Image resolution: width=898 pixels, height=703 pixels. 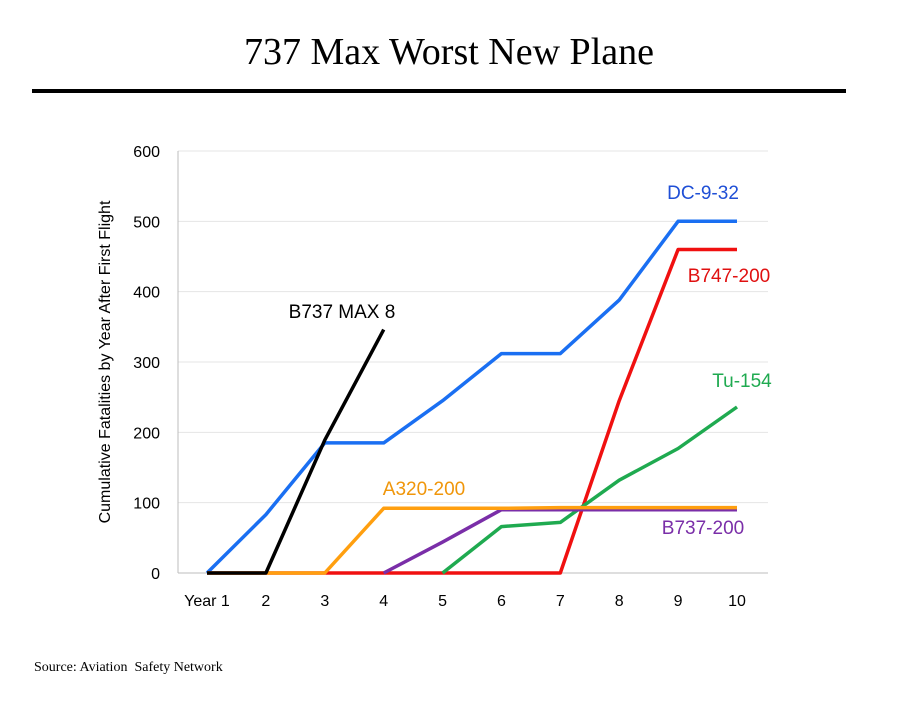 I want to click on y-tick-label: 400, so click(x=146, y=293).